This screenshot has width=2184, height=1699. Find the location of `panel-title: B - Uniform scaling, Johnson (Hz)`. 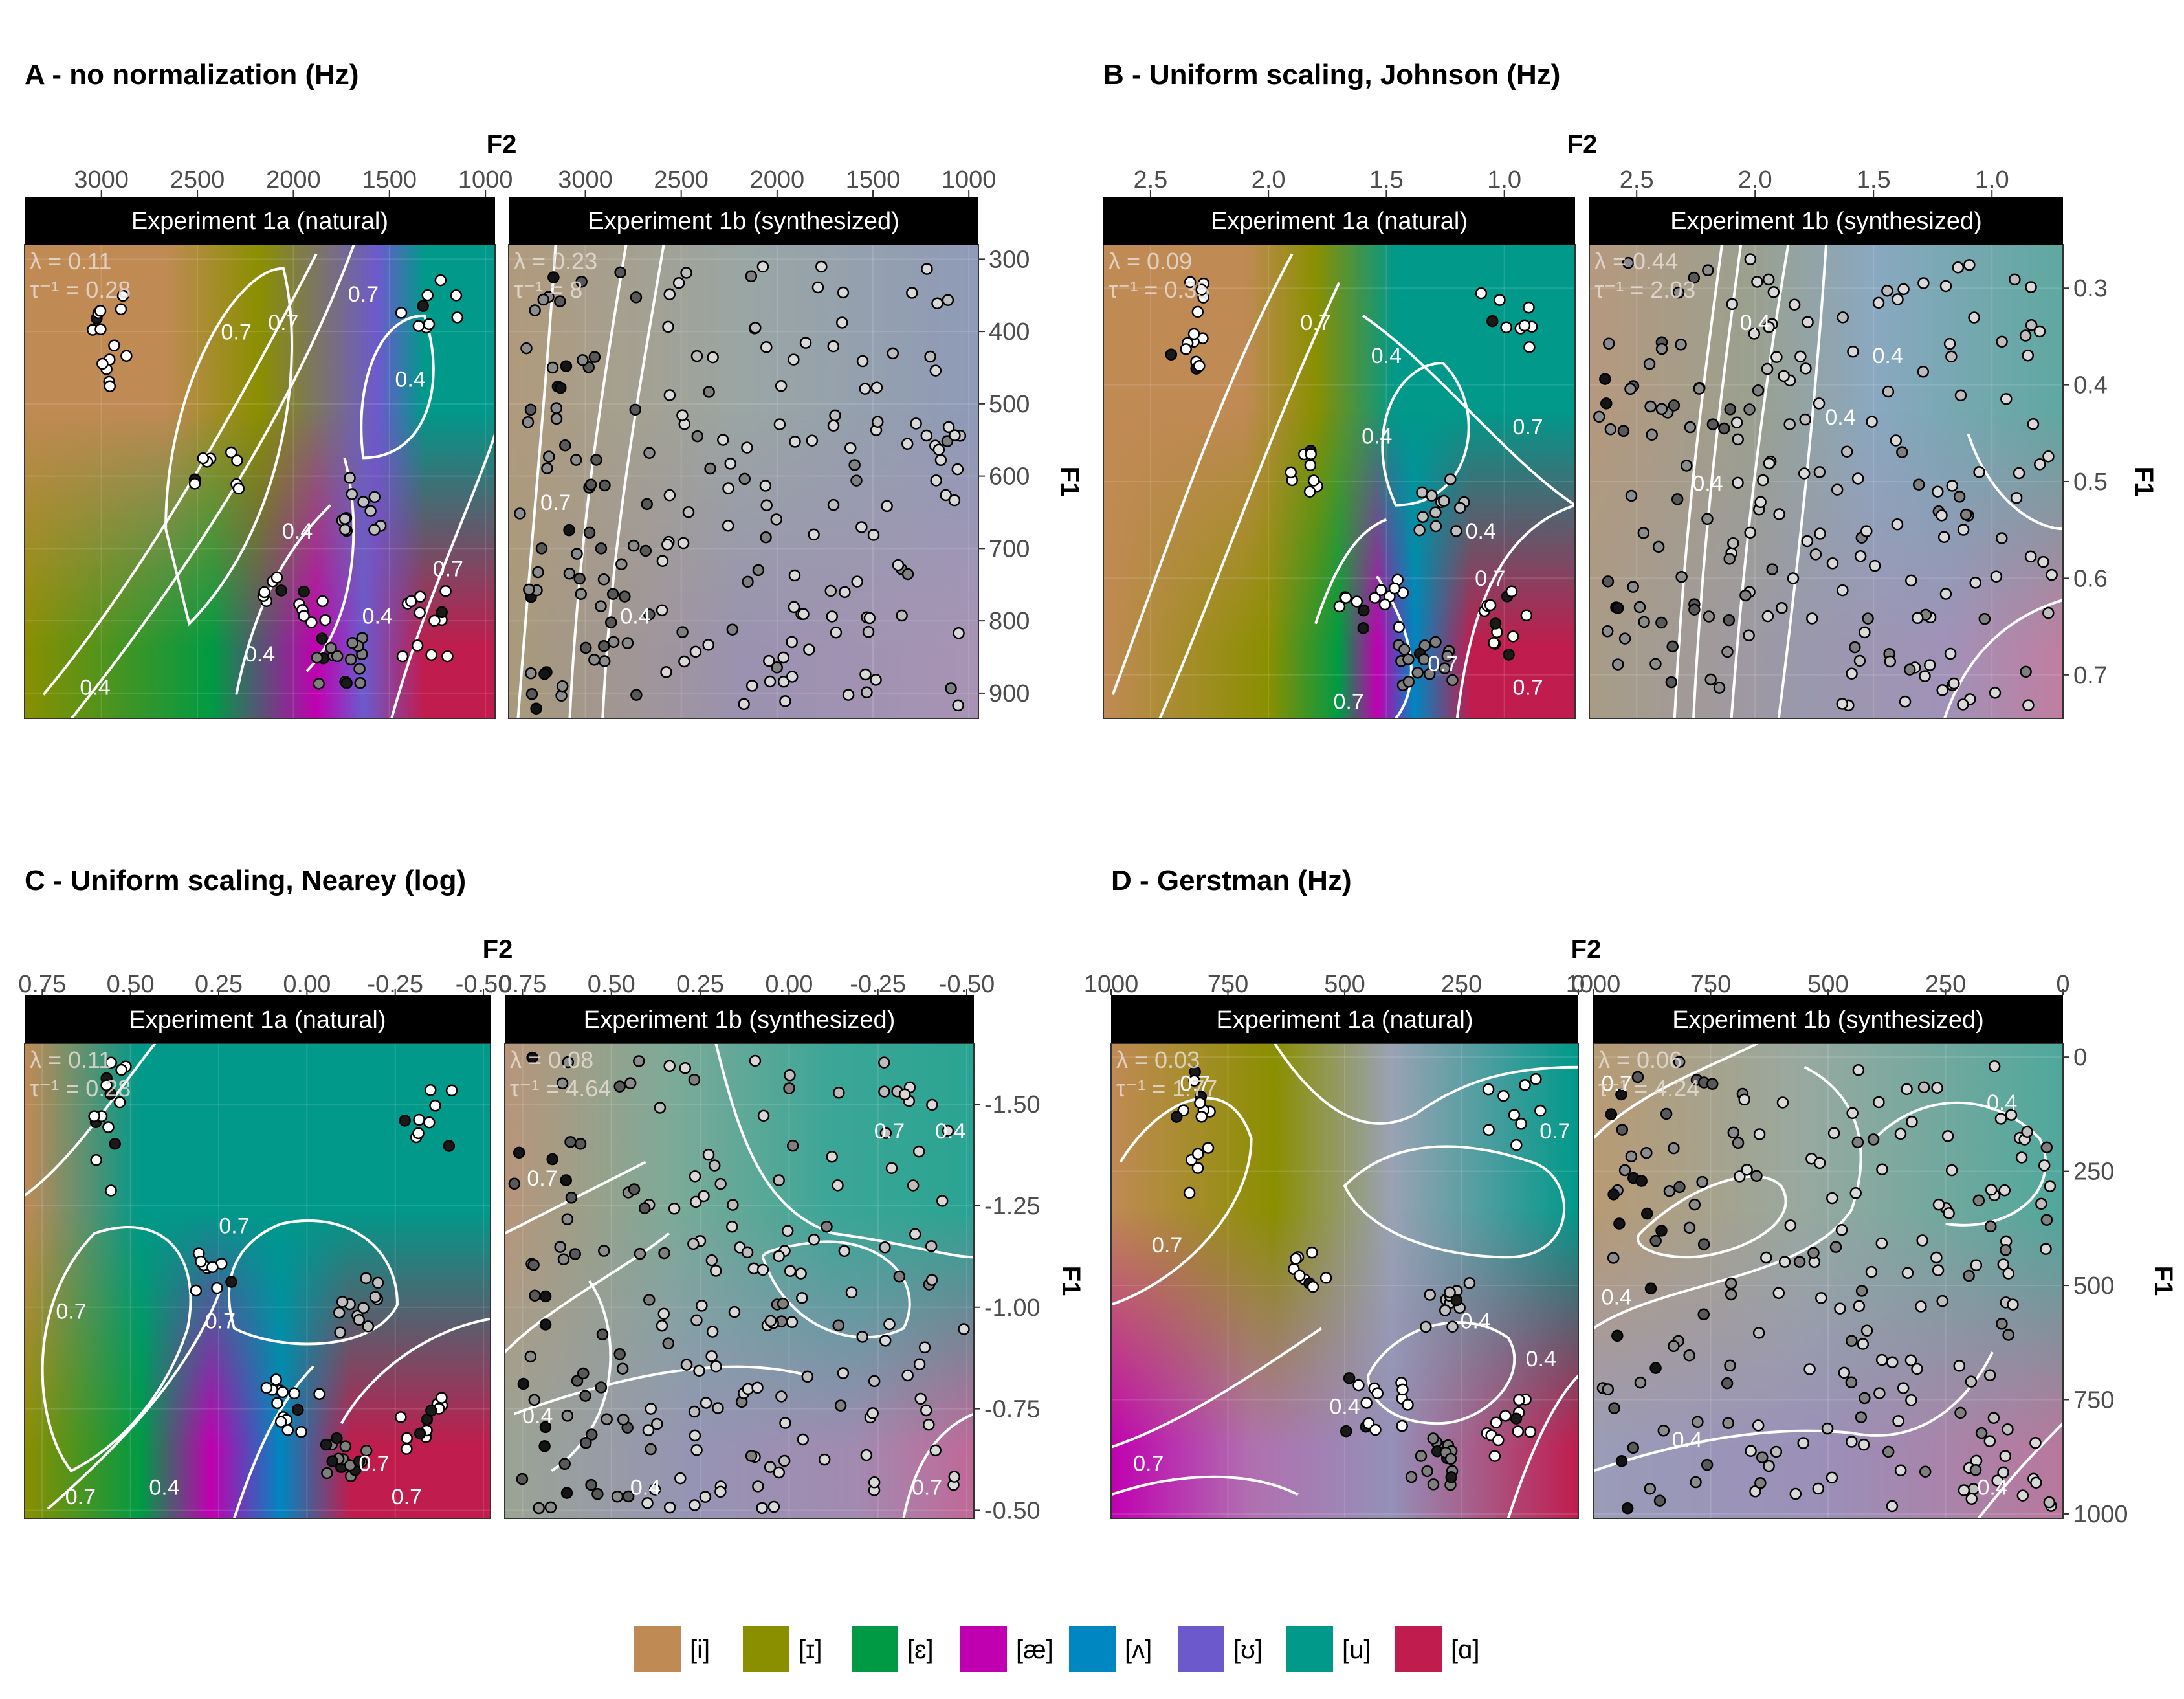

panel-title: B - Uniform scaling, Johnson (Hz) is located at coordinates (1331, 75).